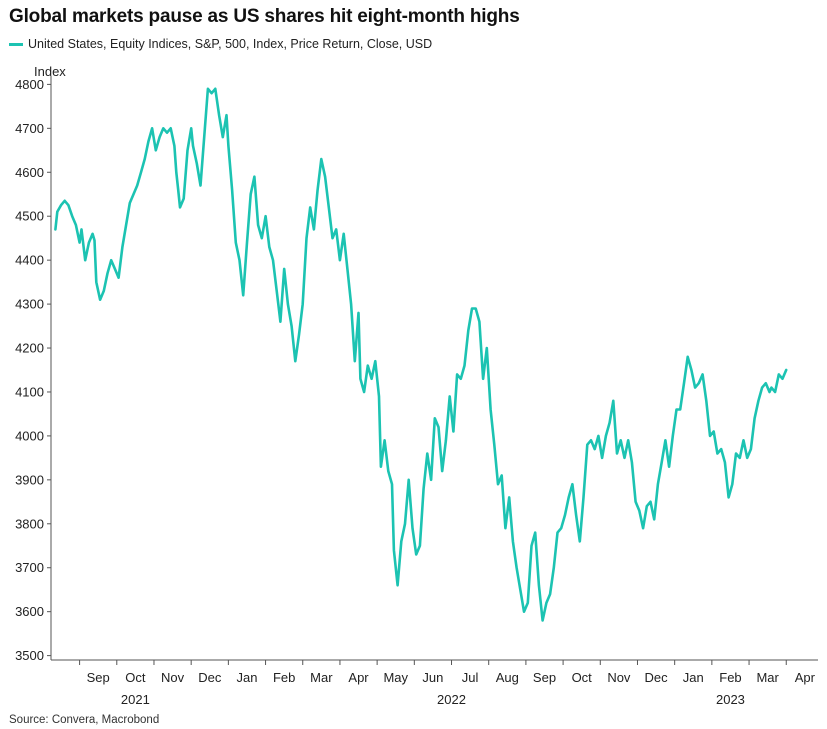 This screenshot has width=827, height=729. Describe the element at coordinates (29, 523) in the screenshot. I see `y-tick-label: 3800` at that location.